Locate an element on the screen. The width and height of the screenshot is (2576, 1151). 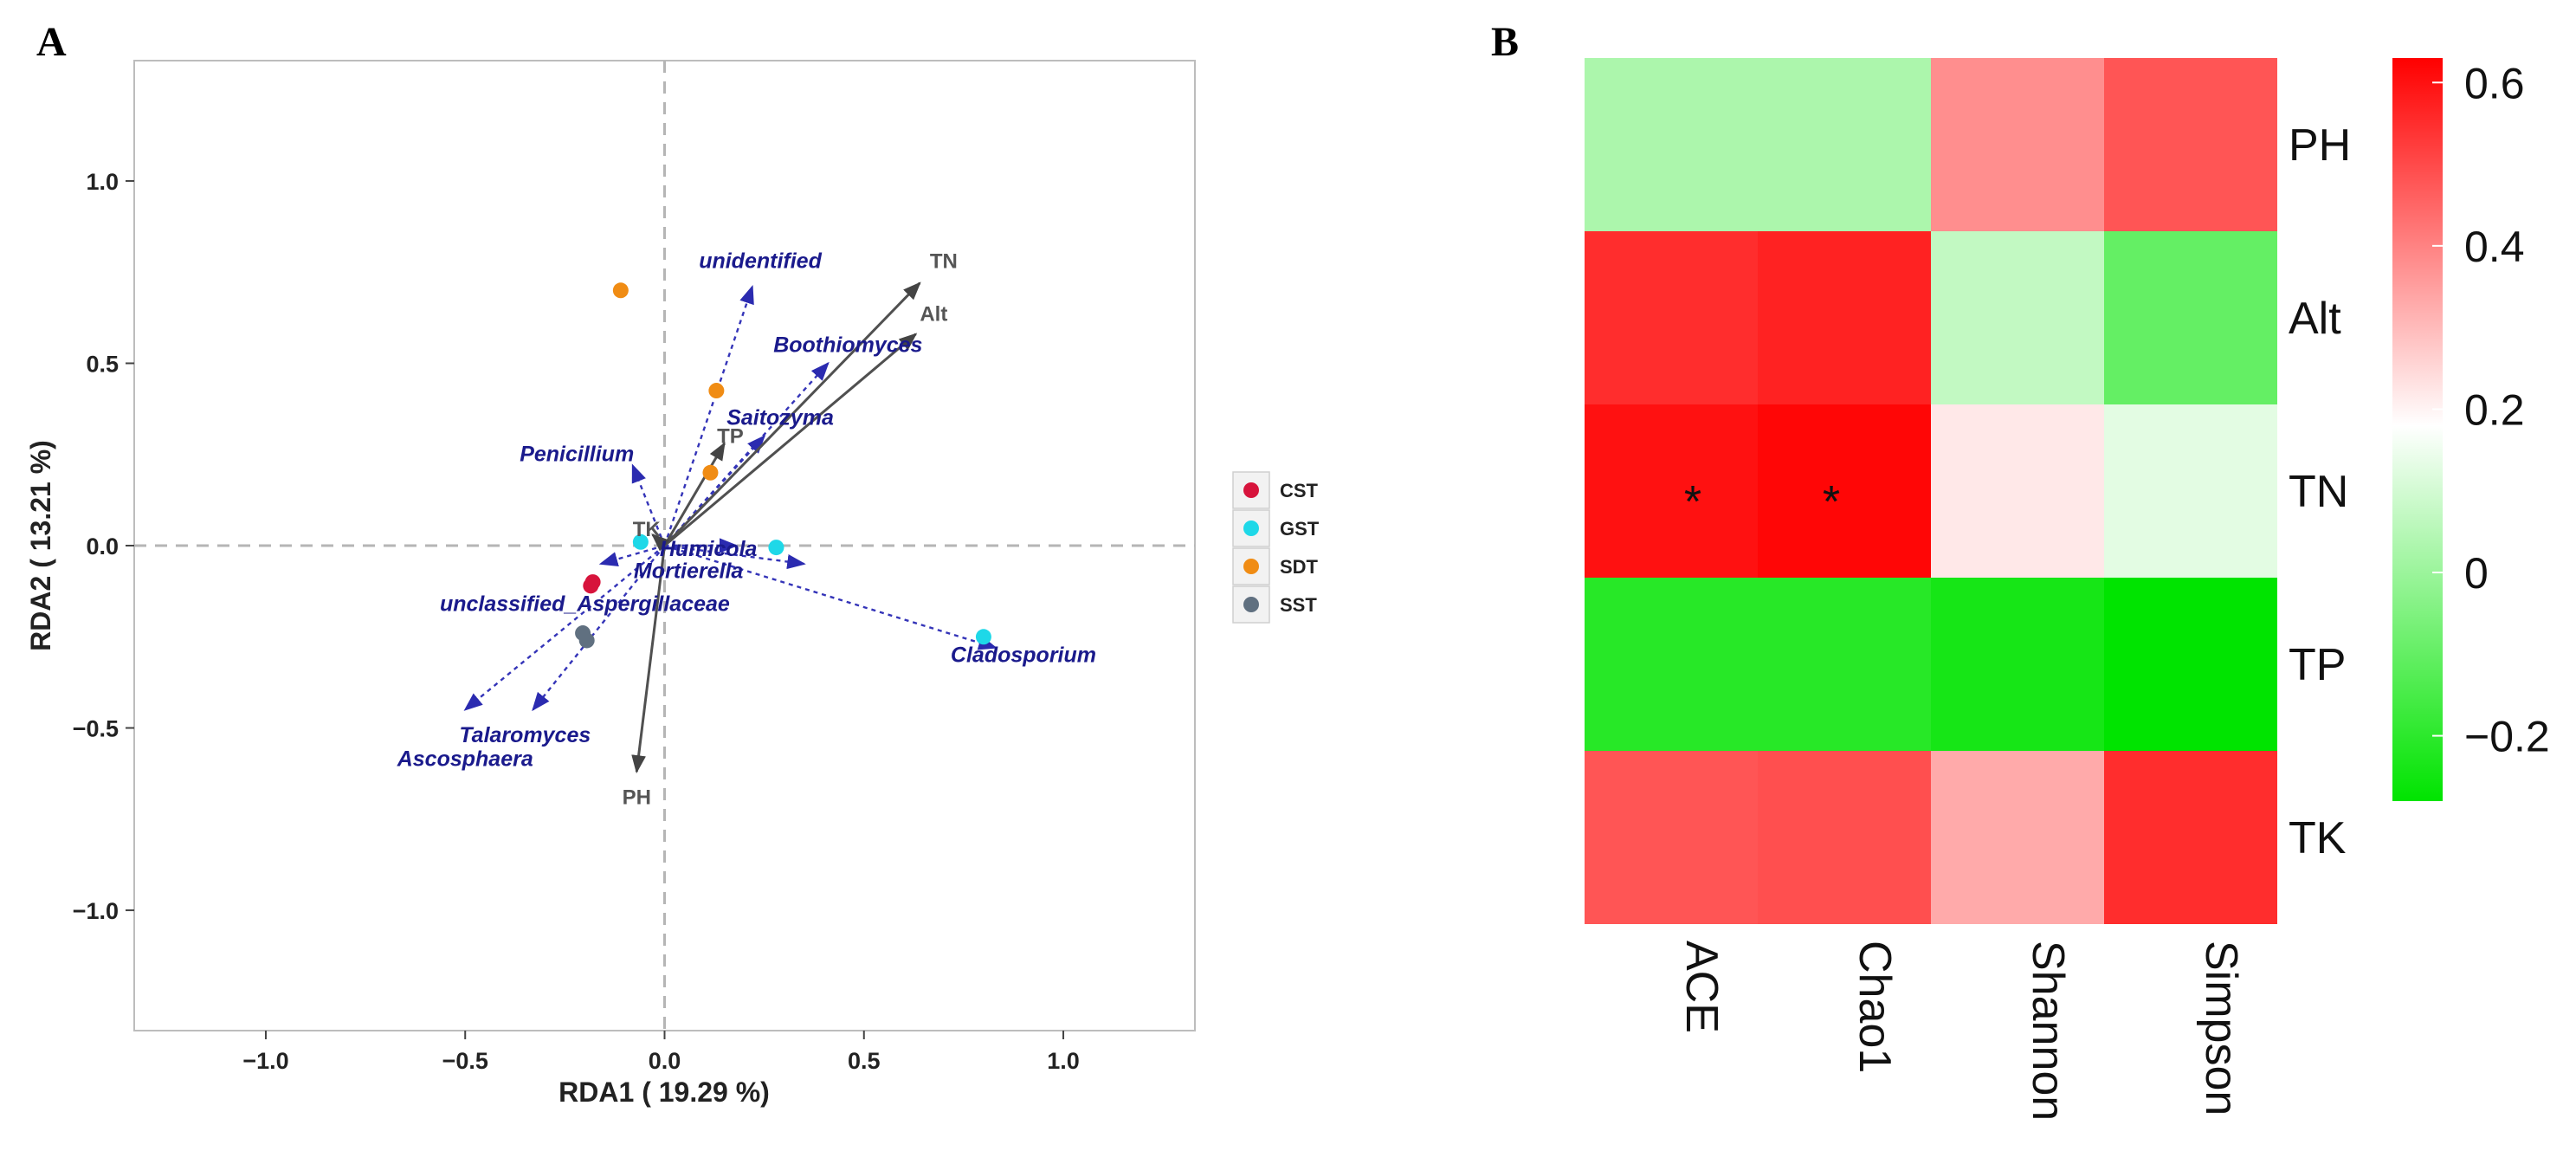
rda-x-tick-label: 0.0 is located at coordinates (665, 1061).